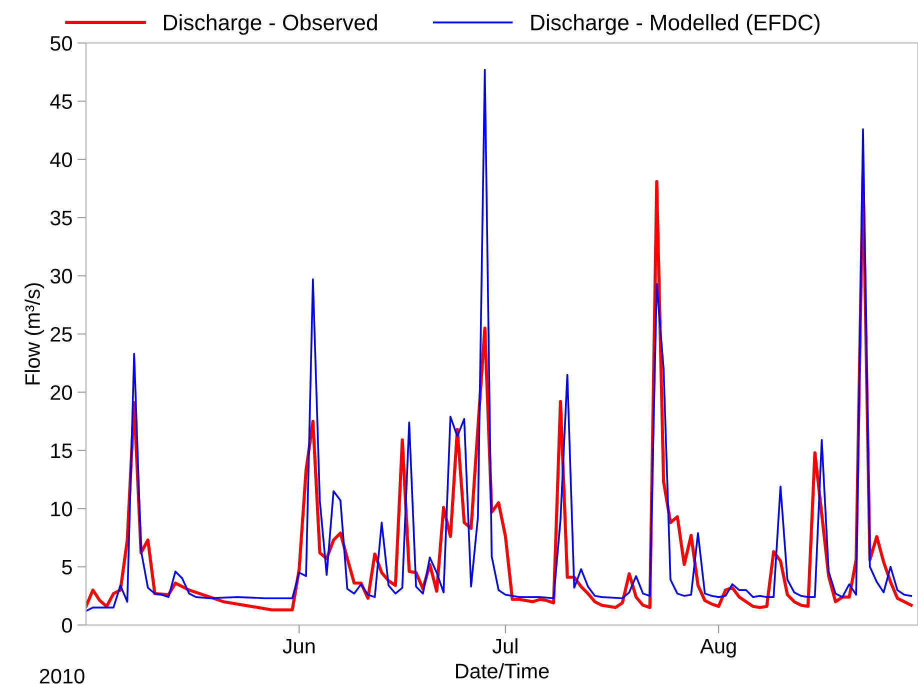 This screenshot has height=689, width=918. What do you see at coordinates (61, 276) in the screenshot?
I see `y-tick-label: 30` at bounding box center [61, 276].